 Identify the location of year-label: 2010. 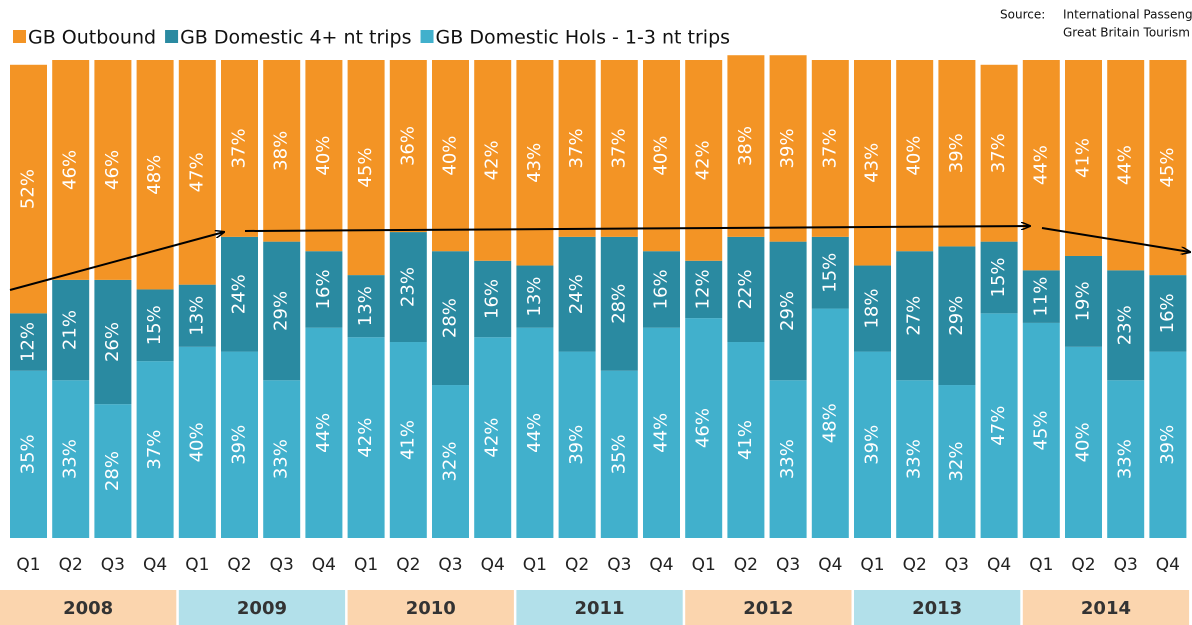
(431, 608).